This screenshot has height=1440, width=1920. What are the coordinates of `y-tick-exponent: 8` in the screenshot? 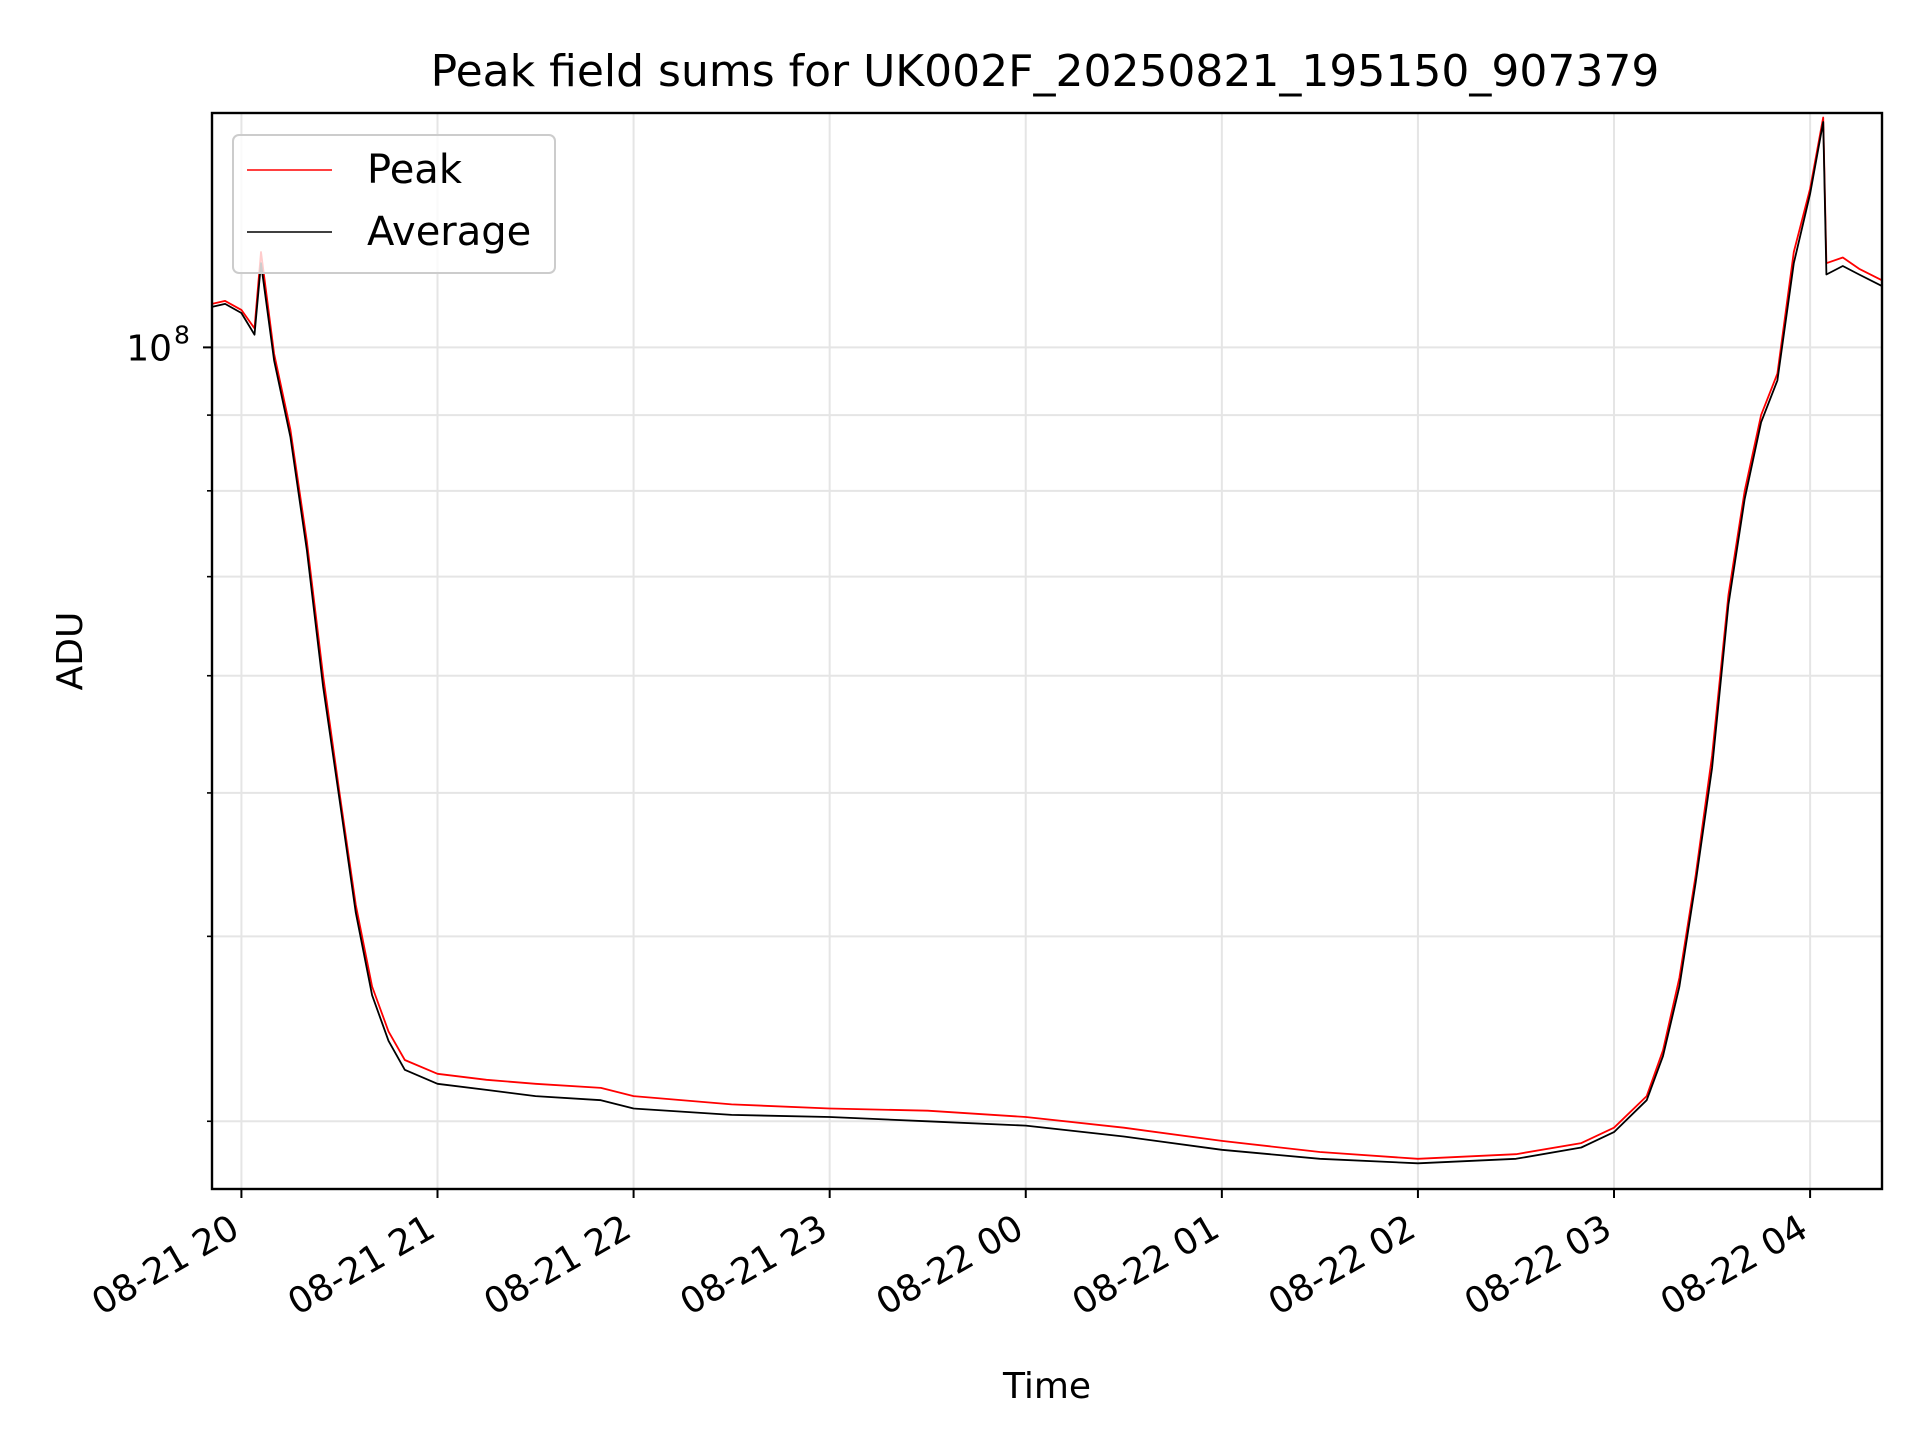 It's located at (182, 334).